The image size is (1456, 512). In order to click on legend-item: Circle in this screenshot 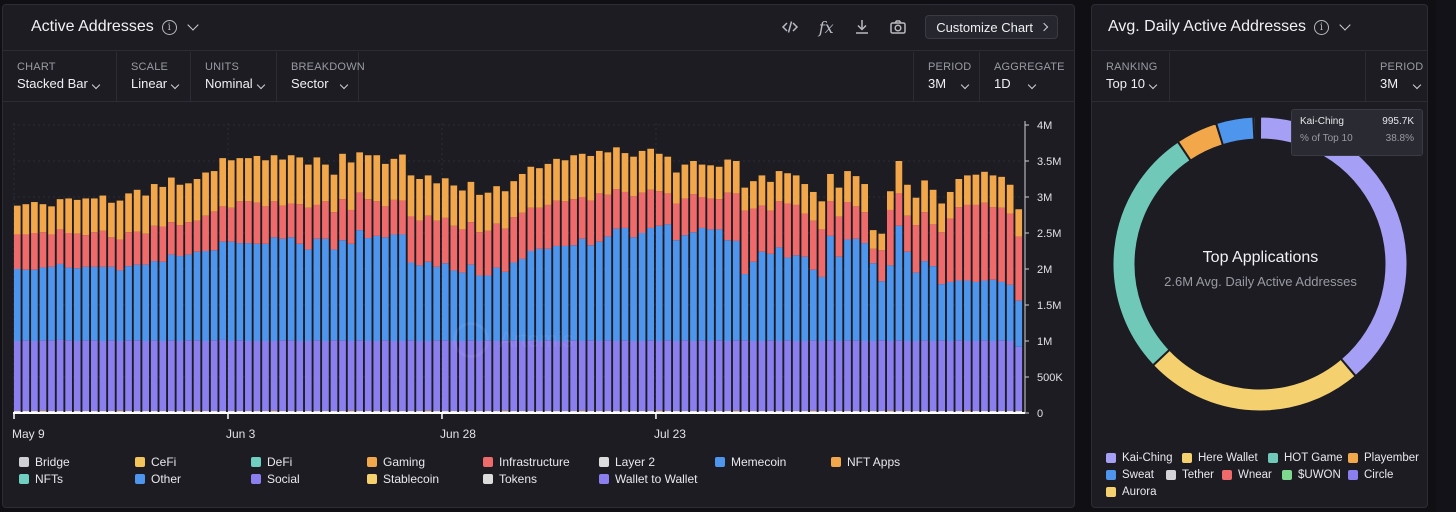, I will do `click(1370, 475)`.